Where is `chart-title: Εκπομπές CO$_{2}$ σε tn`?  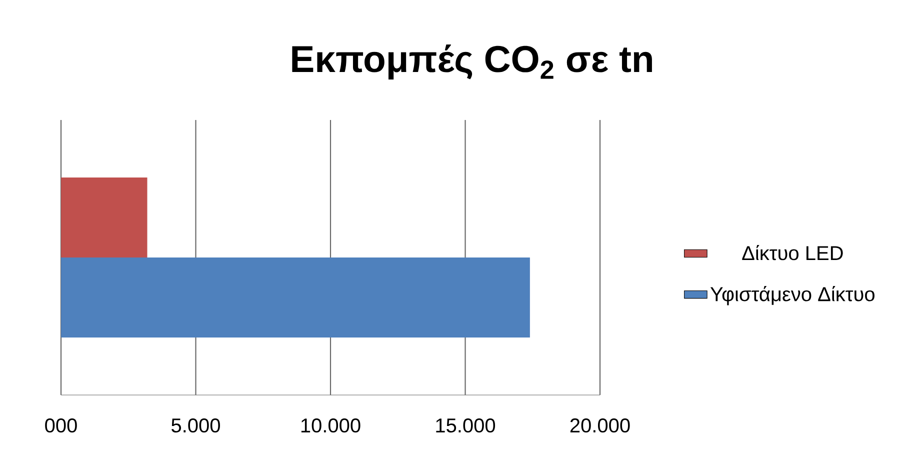
chart-title: Εκπομπές CO$_{2}$ σε tn is located at coordinates (472, 62).